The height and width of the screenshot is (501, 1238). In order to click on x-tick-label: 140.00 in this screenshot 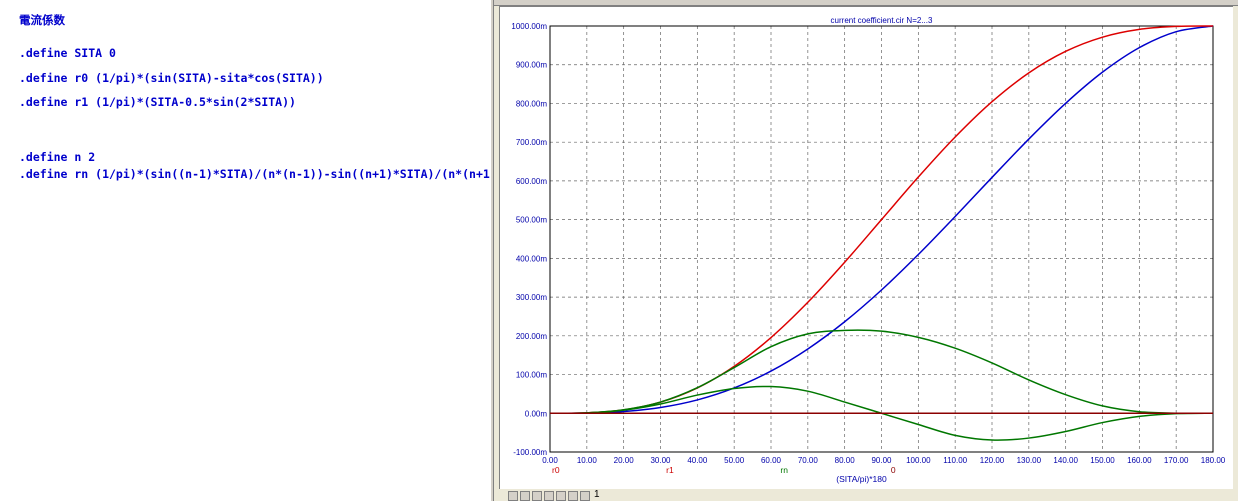, I will do `click(1065, 460)`.